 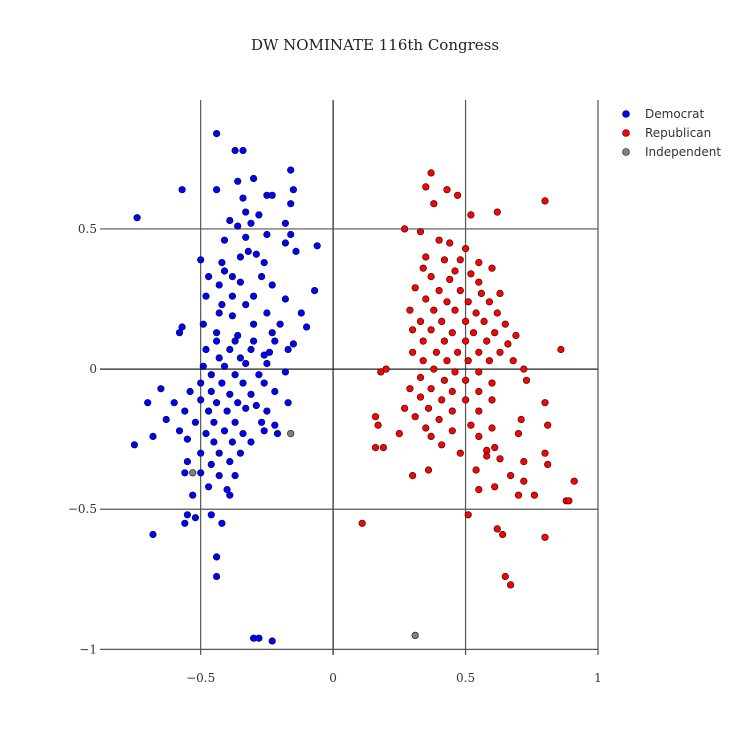 I want to click on legend-item-democrat: Democrat, so click(x=663, y=114).